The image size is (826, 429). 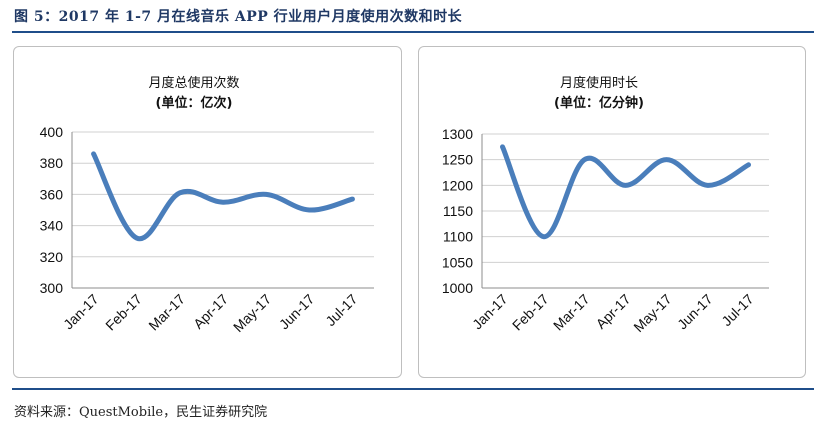 I want to click on y-tick-label: 380, so click(x=52, y=163).